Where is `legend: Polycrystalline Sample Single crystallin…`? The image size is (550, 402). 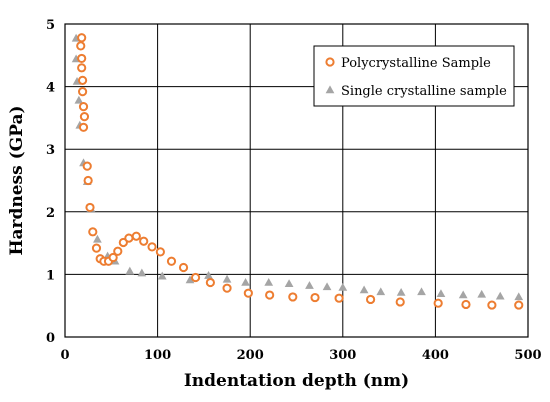
legend: Polycrystalline Sample Single crystallin… is located at coordinates (414, 76).